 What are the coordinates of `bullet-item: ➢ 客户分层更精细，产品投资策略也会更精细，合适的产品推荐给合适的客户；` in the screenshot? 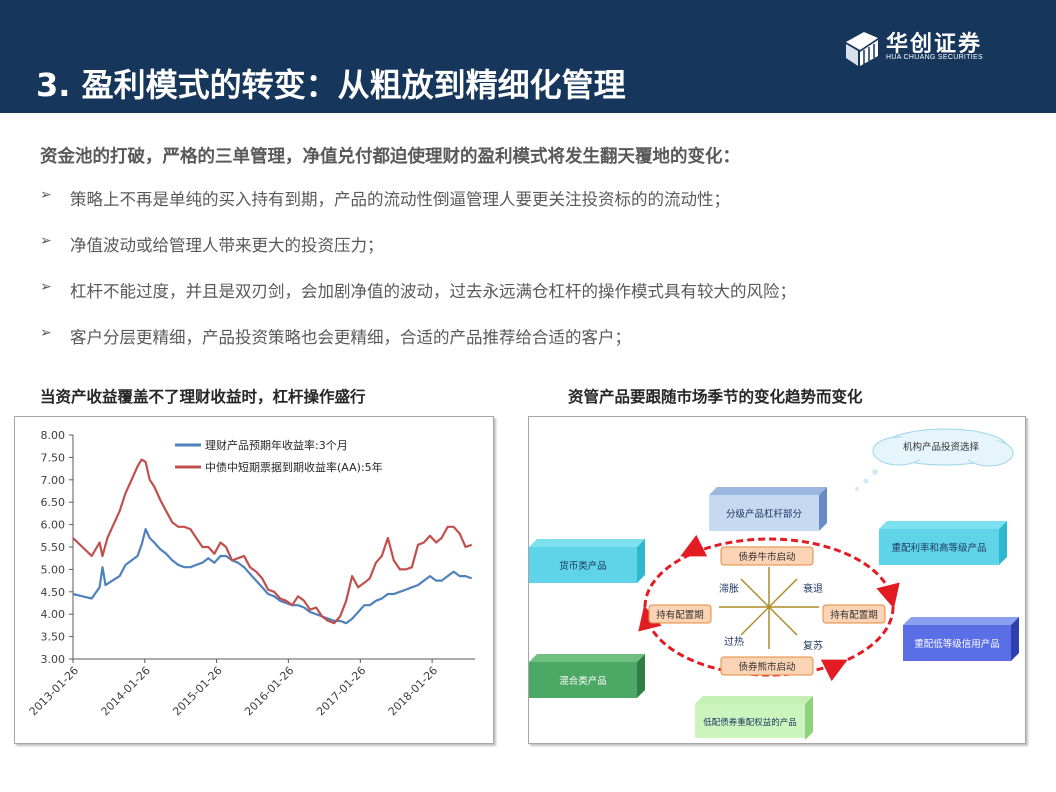 It's located at (418, 347).